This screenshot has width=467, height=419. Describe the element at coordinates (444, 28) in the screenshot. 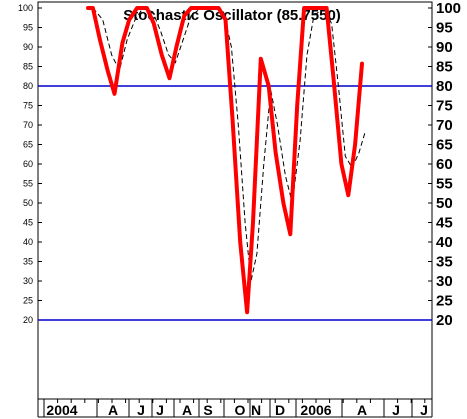

I see `y-tick-label-right: 95` at that location.